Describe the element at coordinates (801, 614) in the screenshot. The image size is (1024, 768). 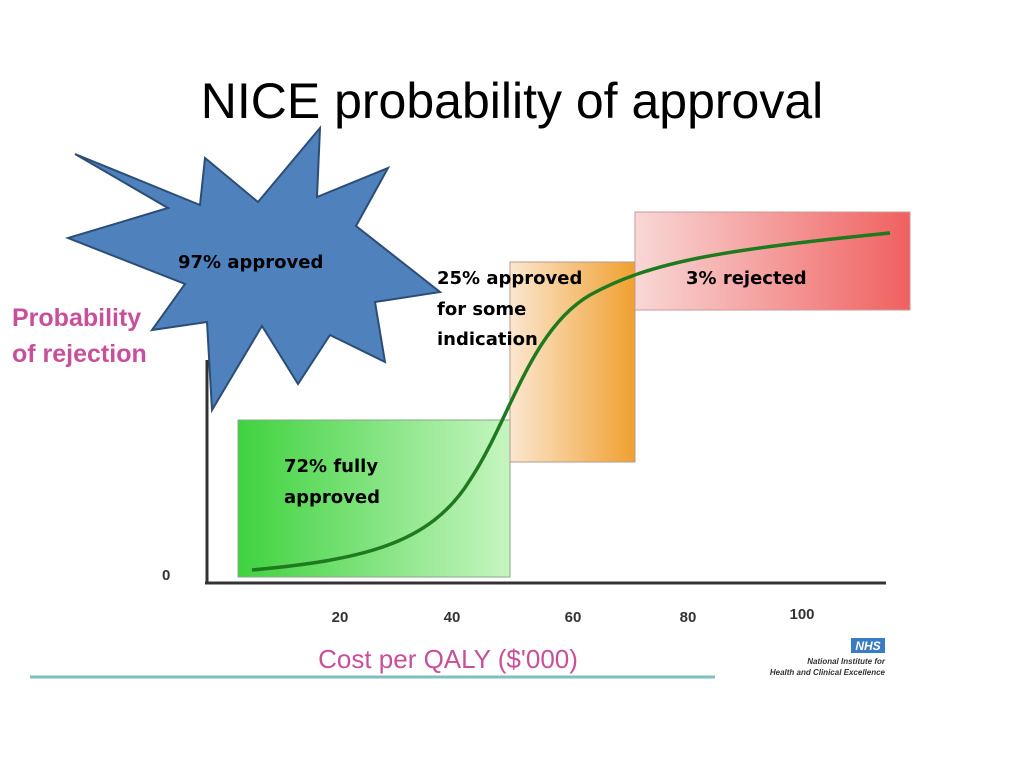
I see `x-tick-label: 100` at that location.